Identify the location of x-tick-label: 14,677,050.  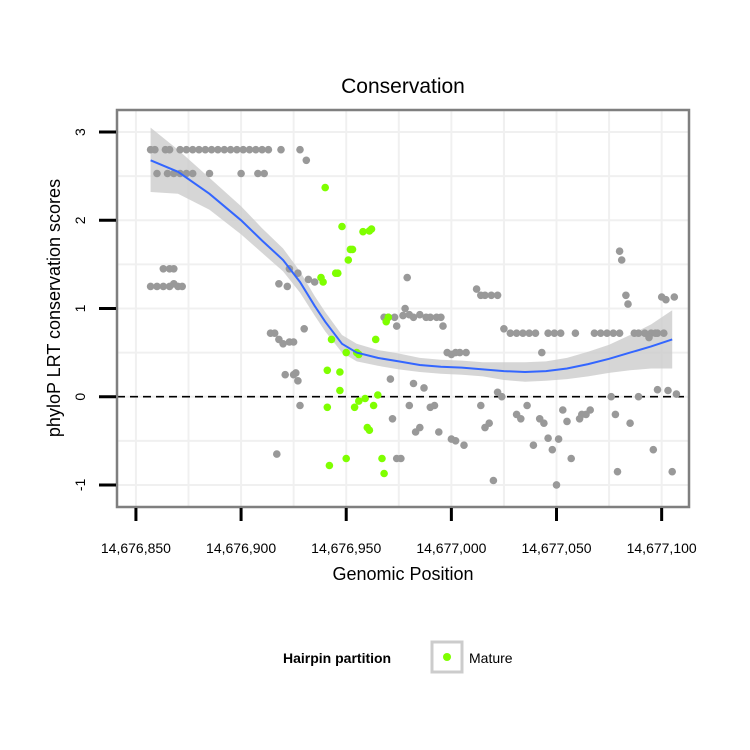
(556, 548).